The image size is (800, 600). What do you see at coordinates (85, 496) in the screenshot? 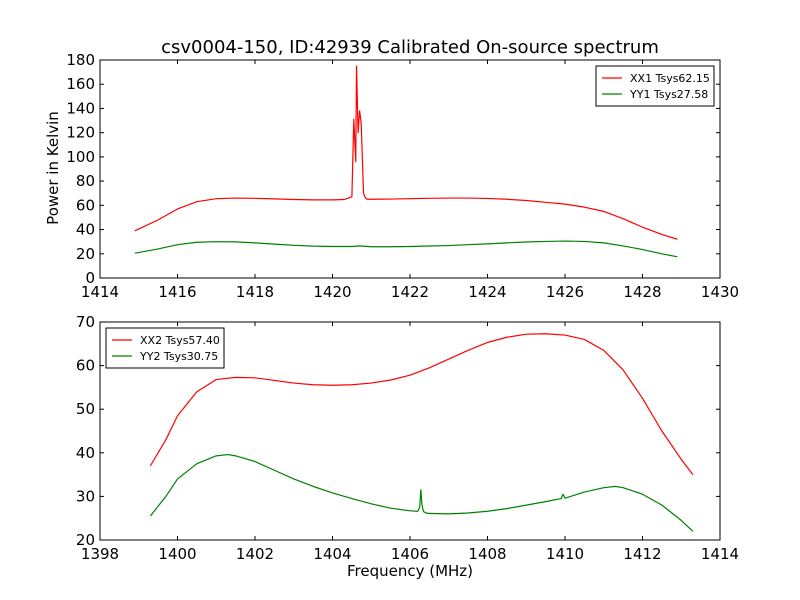
I see `bottom-y-tick-label: 30` at bounding box center [85, 496].